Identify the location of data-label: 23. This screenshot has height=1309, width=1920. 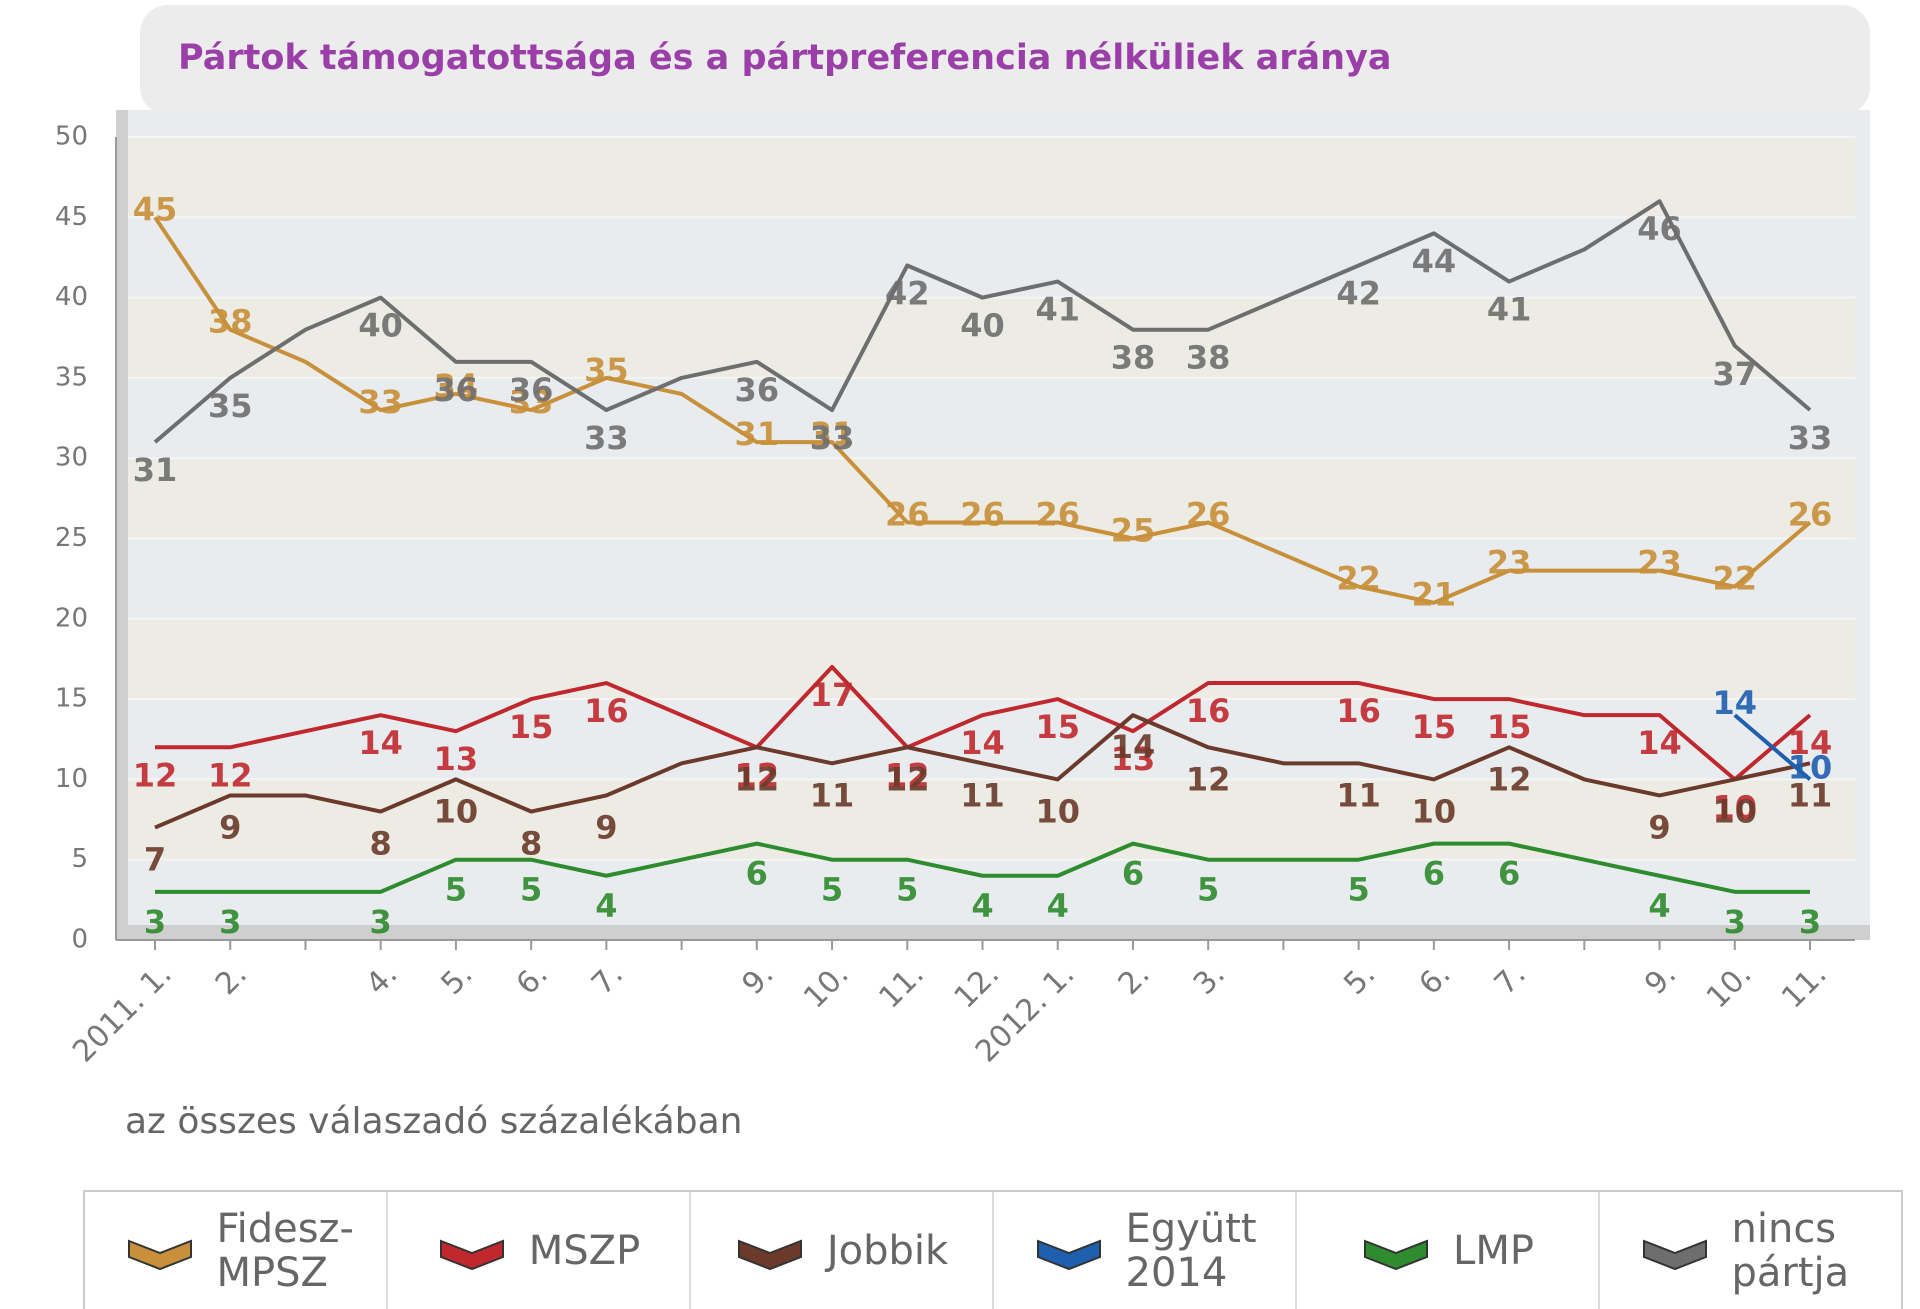
(1659, 563).